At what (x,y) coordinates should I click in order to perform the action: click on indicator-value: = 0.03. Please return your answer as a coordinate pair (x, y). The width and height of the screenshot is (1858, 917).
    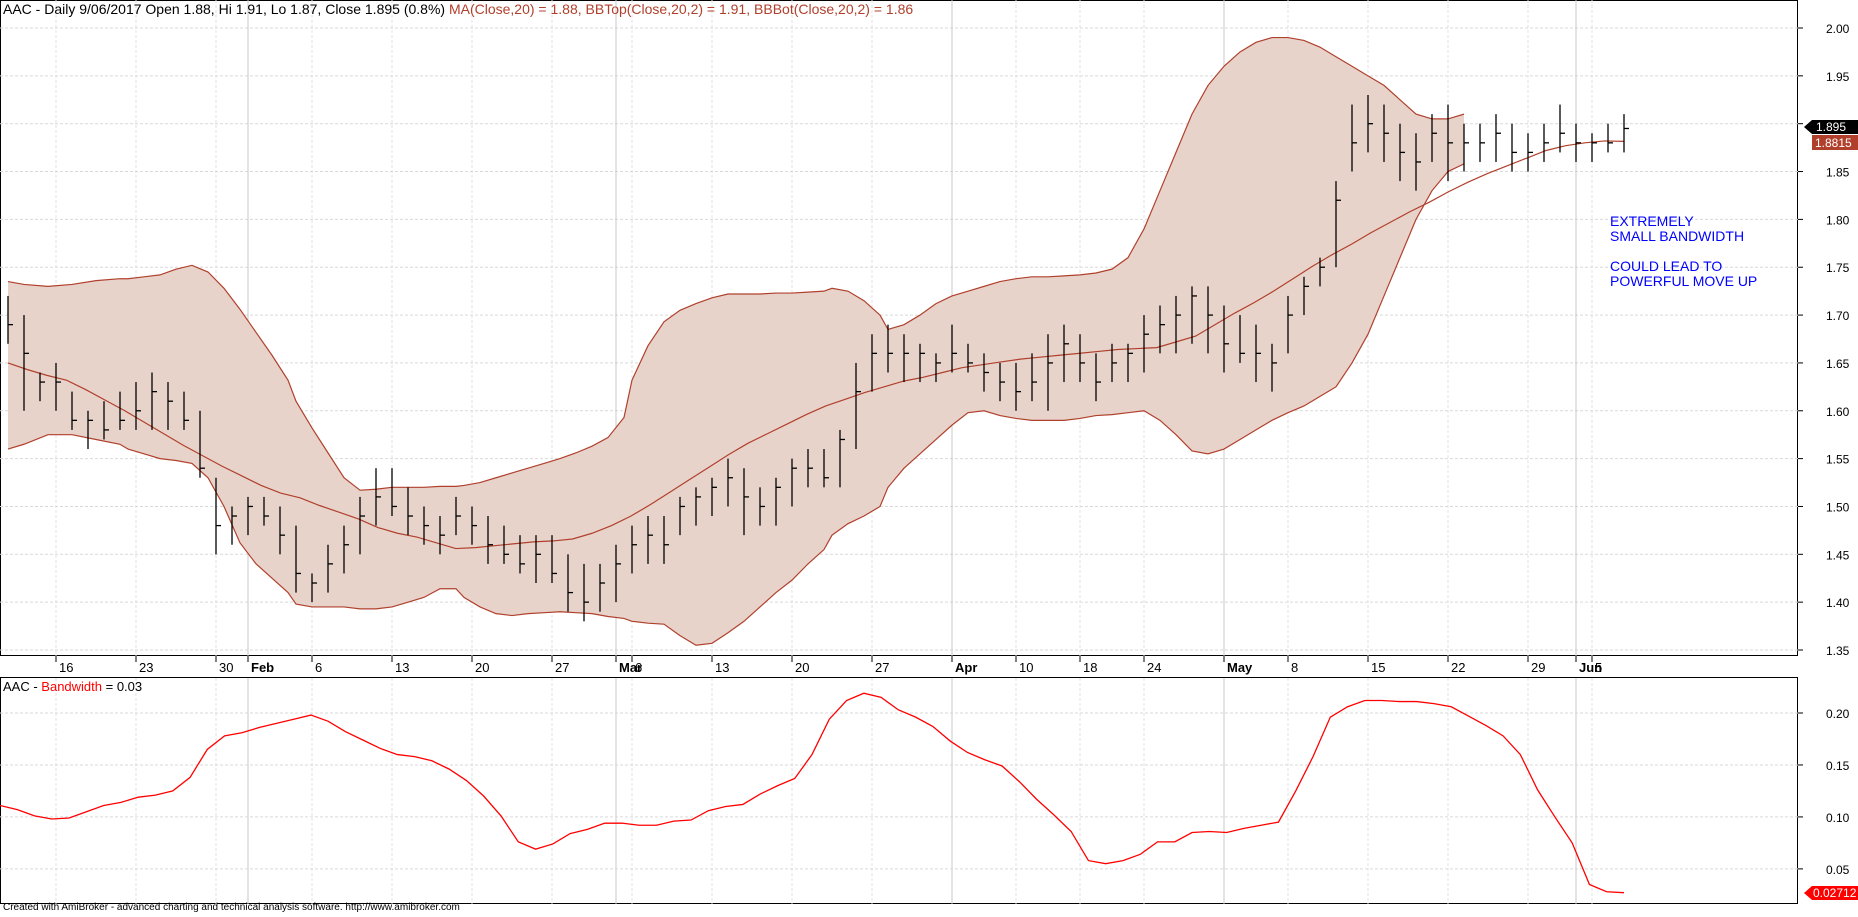
    Looking at the image, I should click on (122, 686).